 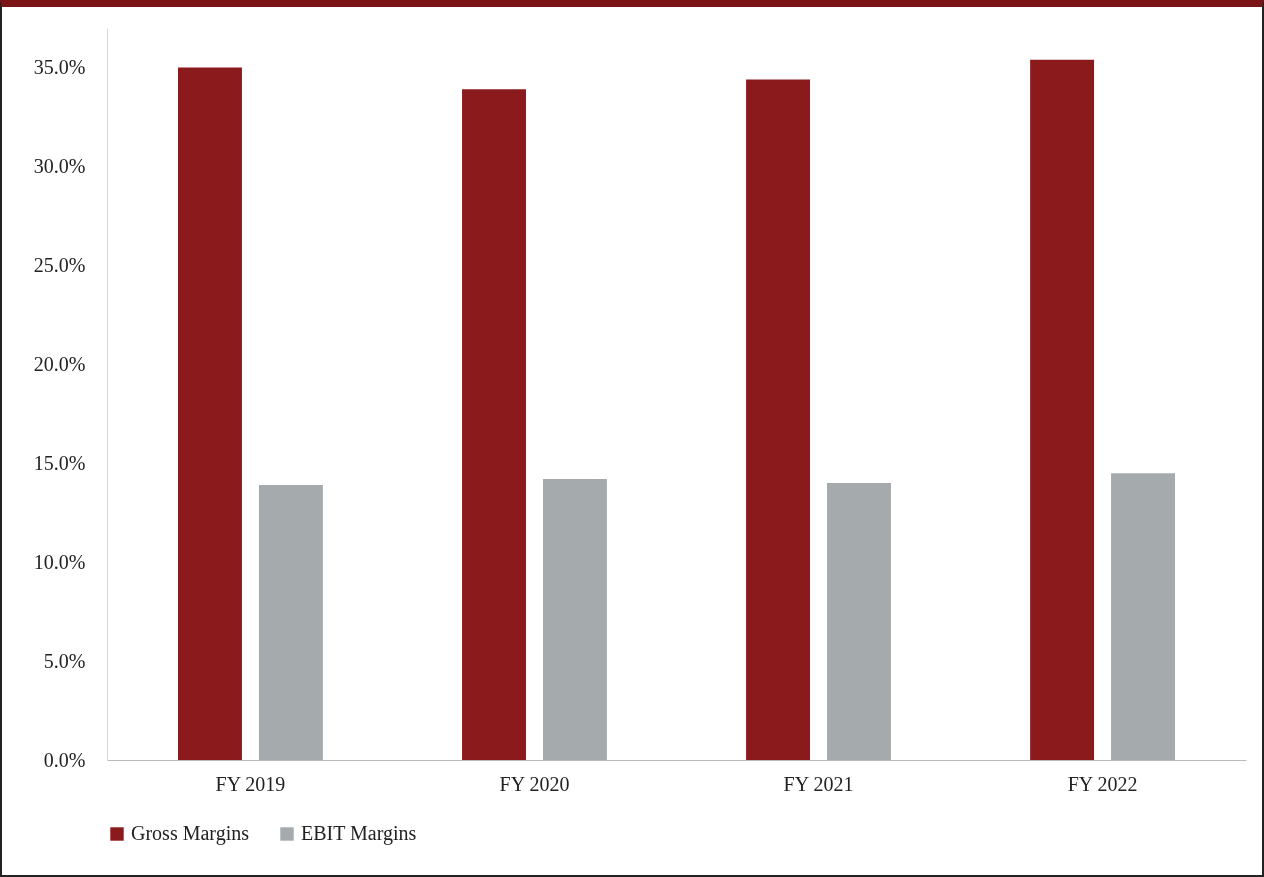 I want to click on y-tick-label: 5.0%, so click(x=64, y=660).